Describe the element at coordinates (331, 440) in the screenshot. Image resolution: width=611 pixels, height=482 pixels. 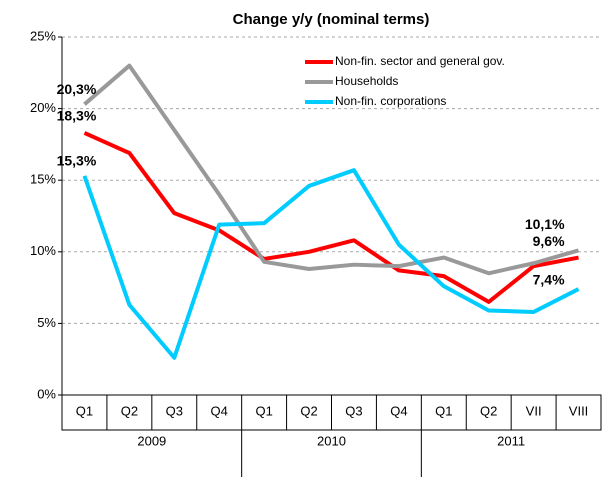
I see `x-group-label: 2010` at that location.